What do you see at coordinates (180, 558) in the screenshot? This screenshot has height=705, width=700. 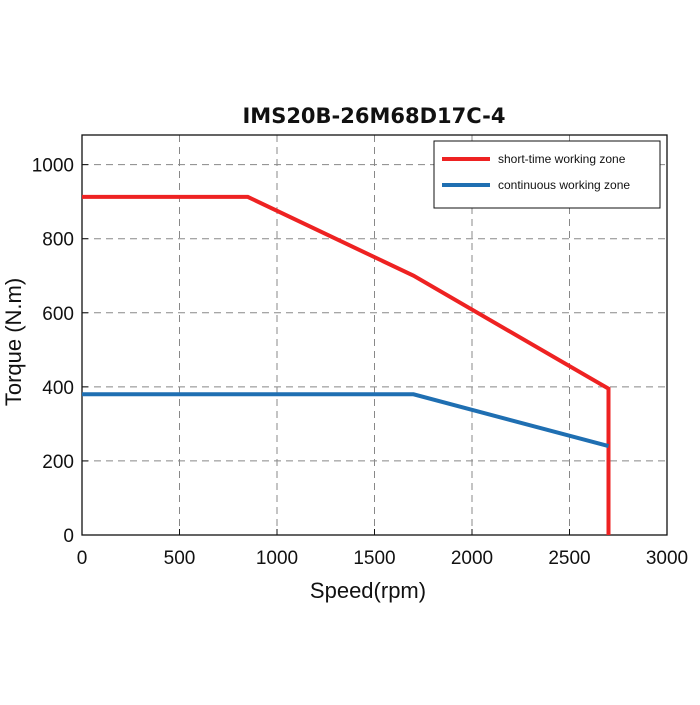 I see `x-tick-label: 500` at bounding box center [180, 558].